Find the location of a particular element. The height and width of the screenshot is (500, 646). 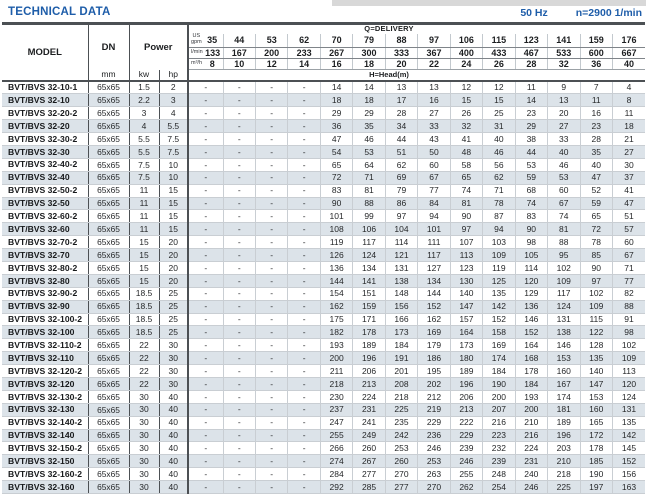

m3h-first-value: 8 is located at coordinates (212, 63).